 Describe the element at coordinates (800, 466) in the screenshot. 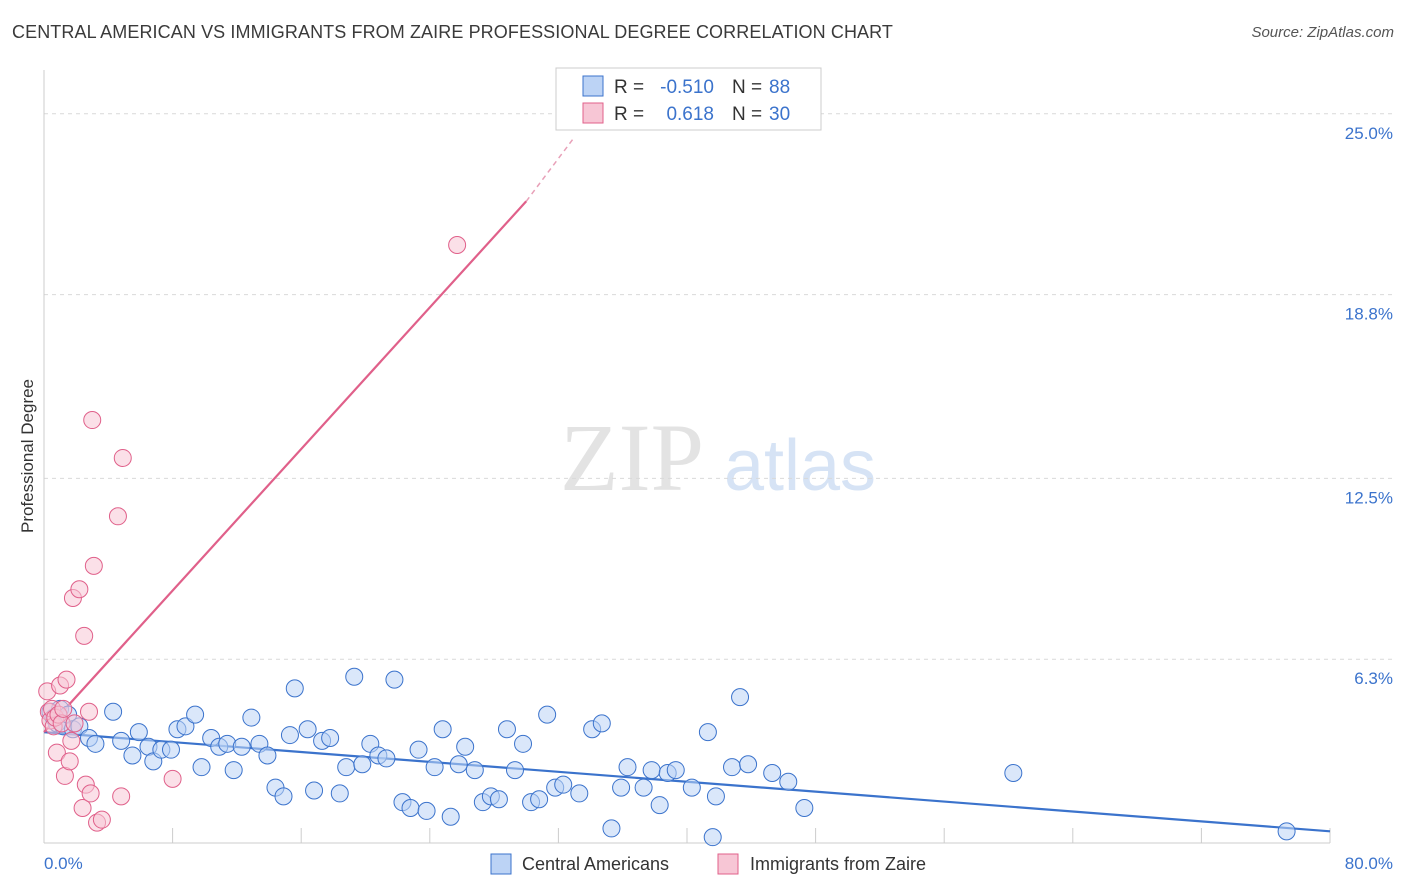

I see `watermark-atlas: atlas` at that location.